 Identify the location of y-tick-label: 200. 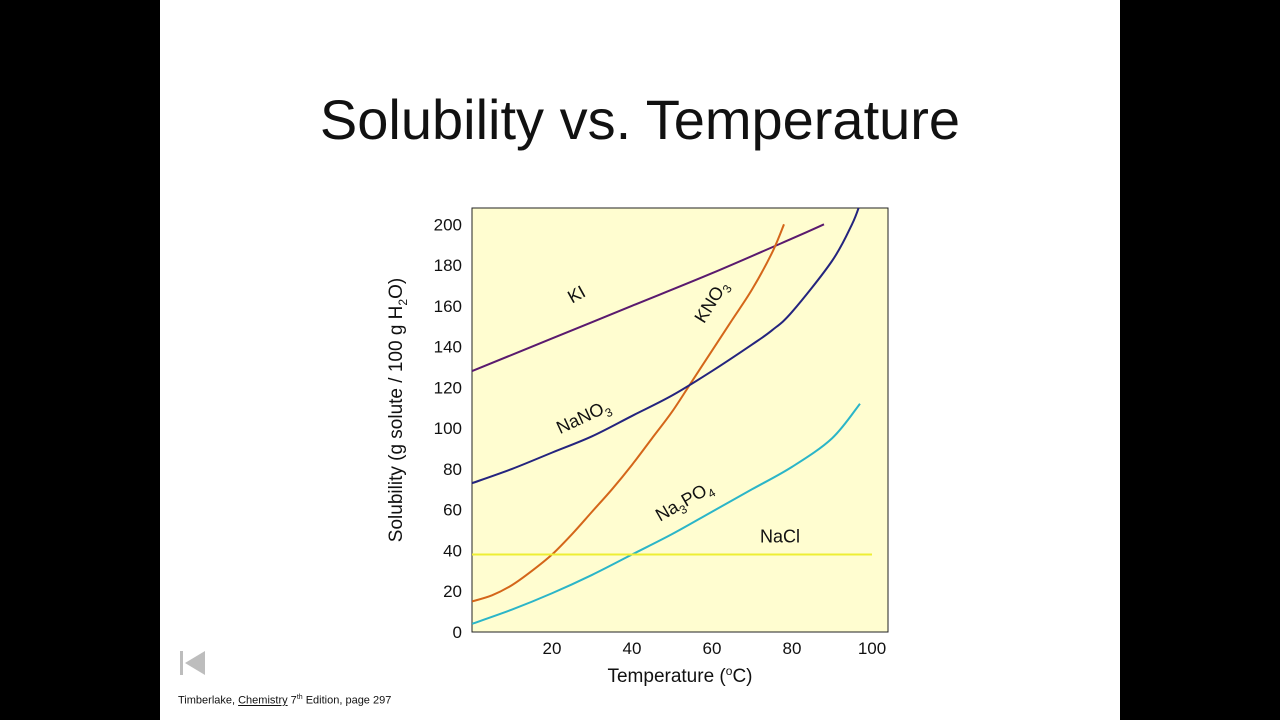
(448, 224).